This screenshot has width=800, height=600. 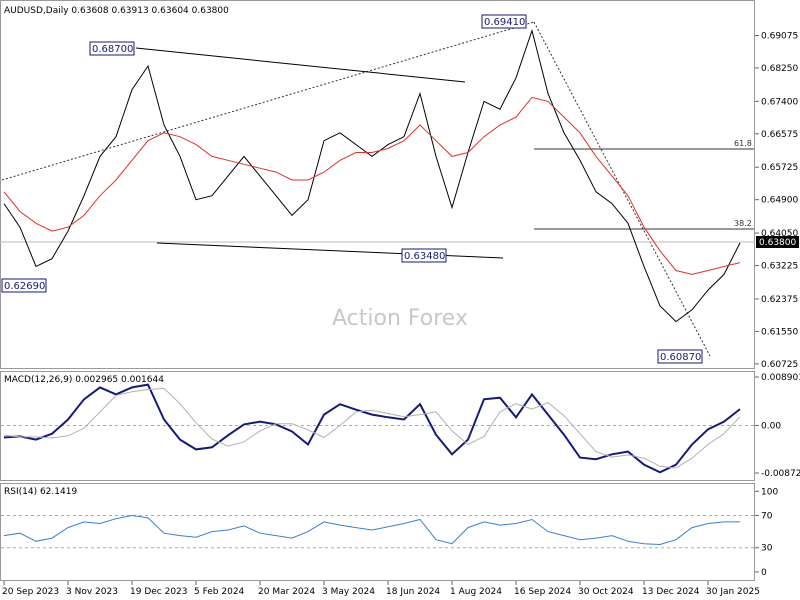 I want to click on y-tick-label: 0.64900, so click(x=779, y=201).